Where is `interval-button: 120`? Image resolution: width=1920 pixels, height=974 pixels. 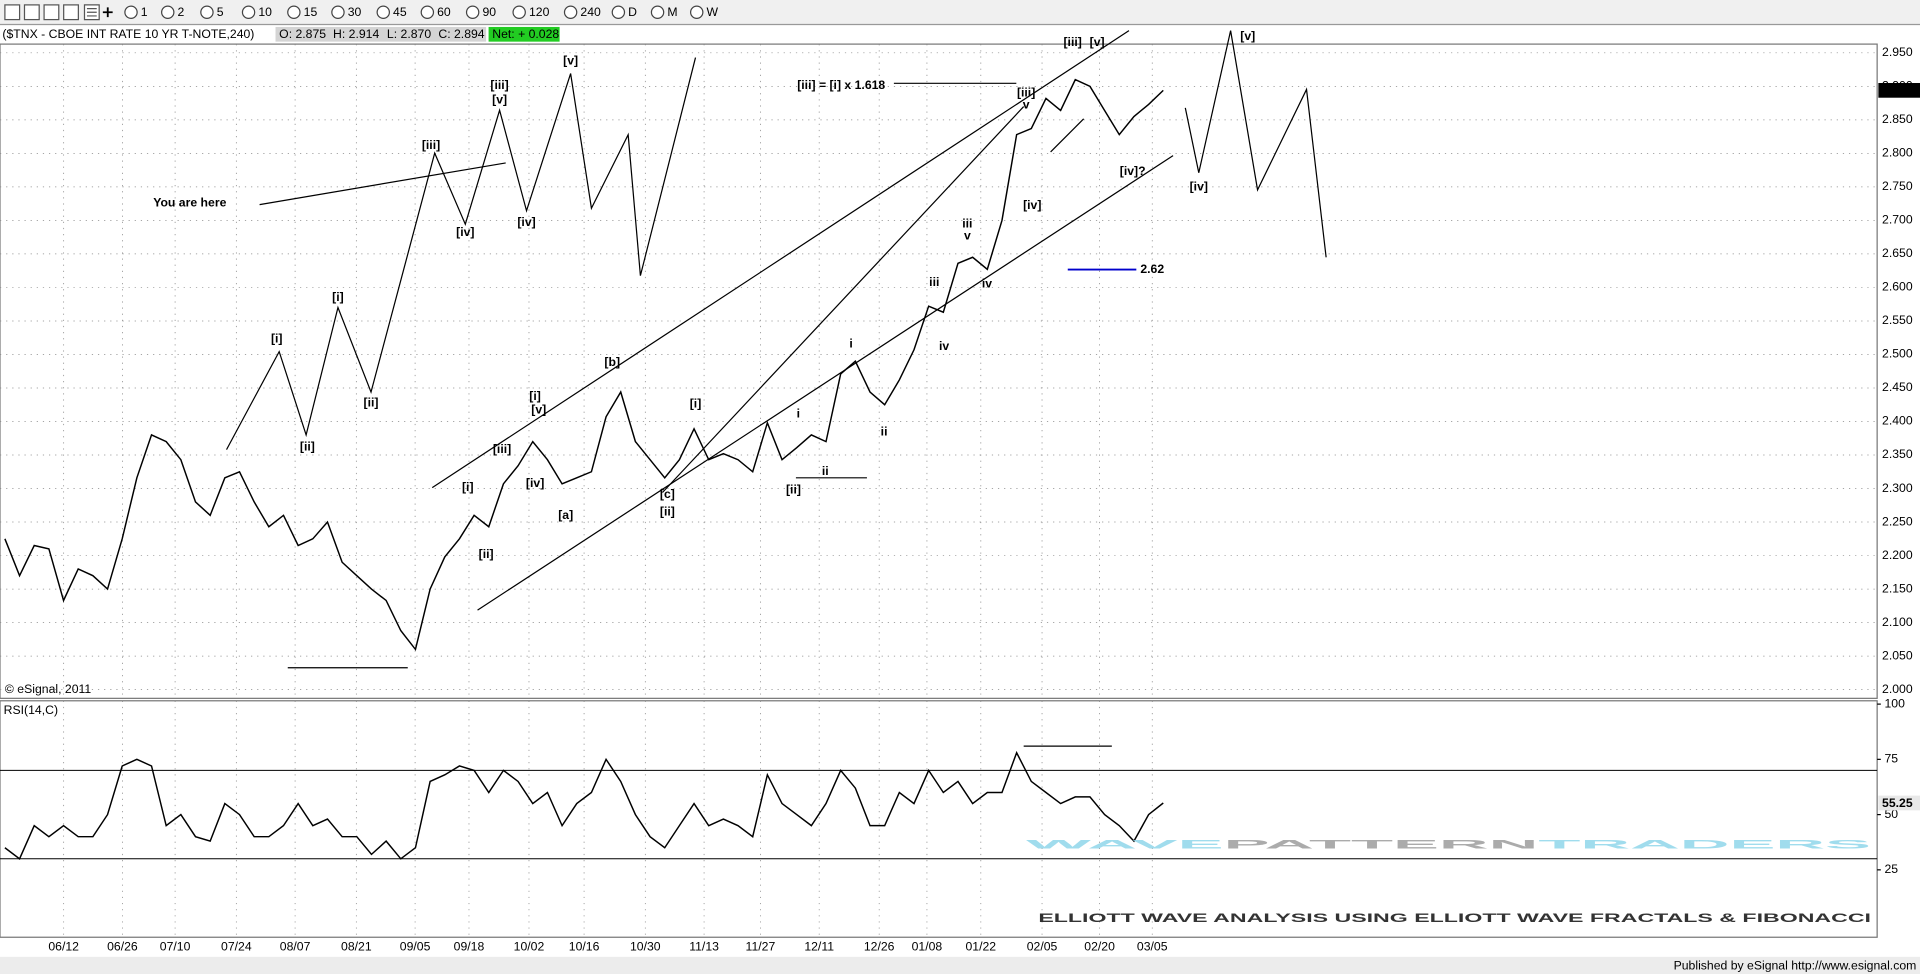
interval-button: 120 is located at coordinates (539, 12).